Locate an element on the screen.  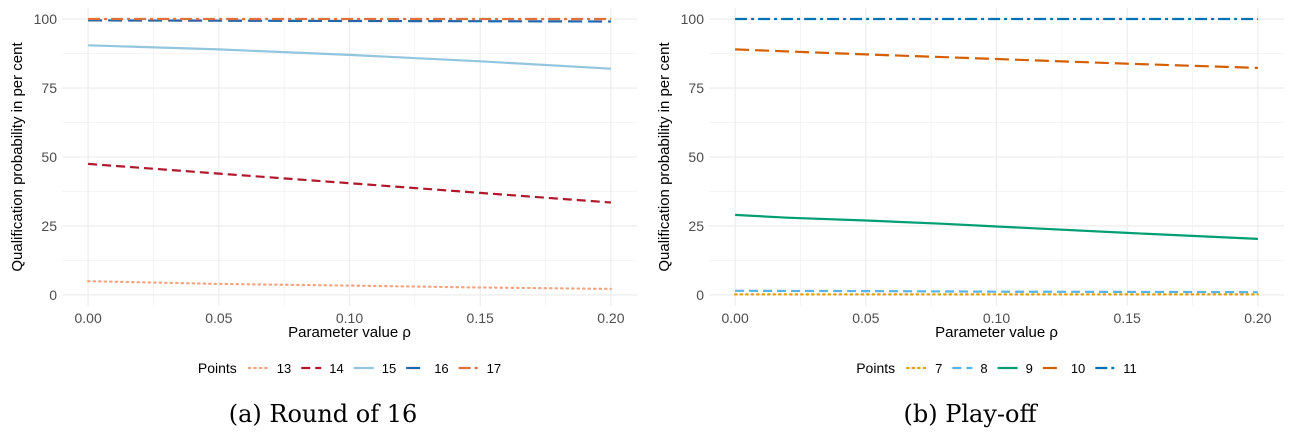
caption-play-off: (b) Play-off is located at coordinates (970, 414).